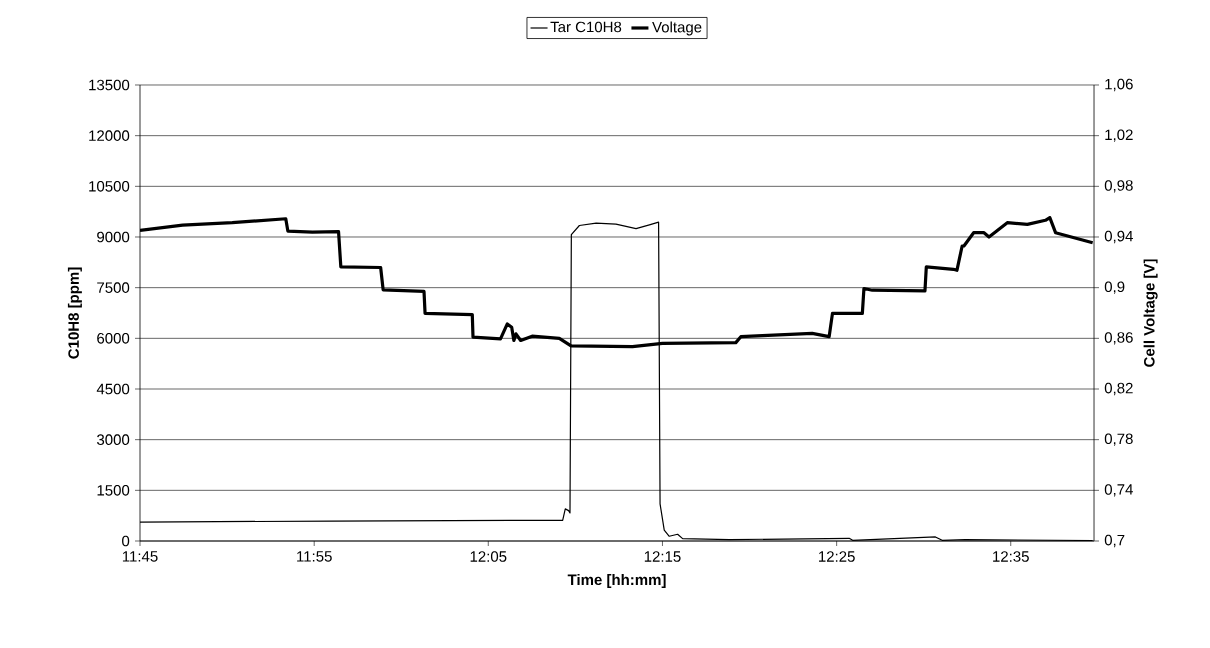 This screenshot has width=1210, height=648. I want to click on y-tick-label: 13500, so click(109, 85).